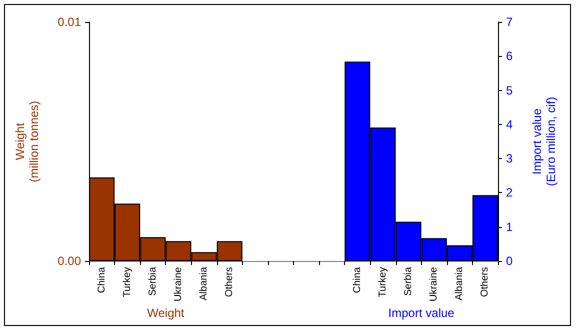 This screenshot has height=332, width=577. Describe the element at coordinates (166, 313) in the screenshot. I see `text: Weight` at that location.